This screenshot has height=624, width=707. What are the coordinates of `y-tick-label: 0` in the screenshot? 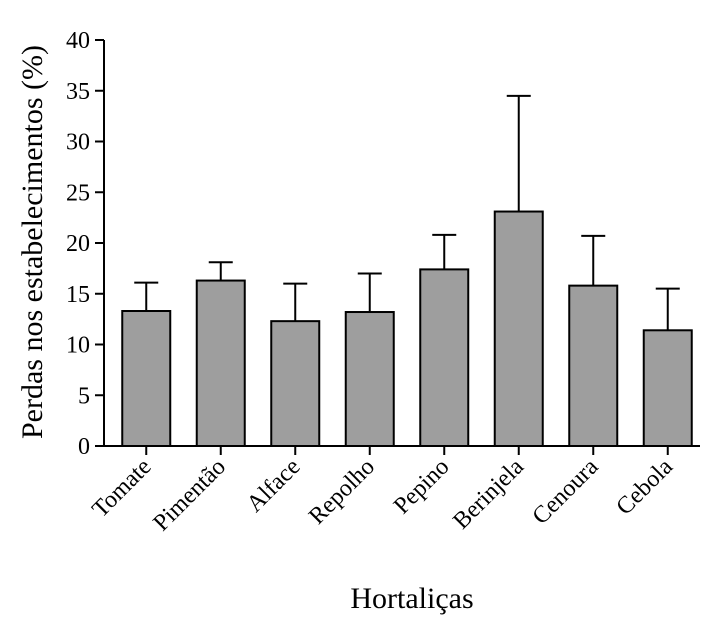 It's located at (84, 447).